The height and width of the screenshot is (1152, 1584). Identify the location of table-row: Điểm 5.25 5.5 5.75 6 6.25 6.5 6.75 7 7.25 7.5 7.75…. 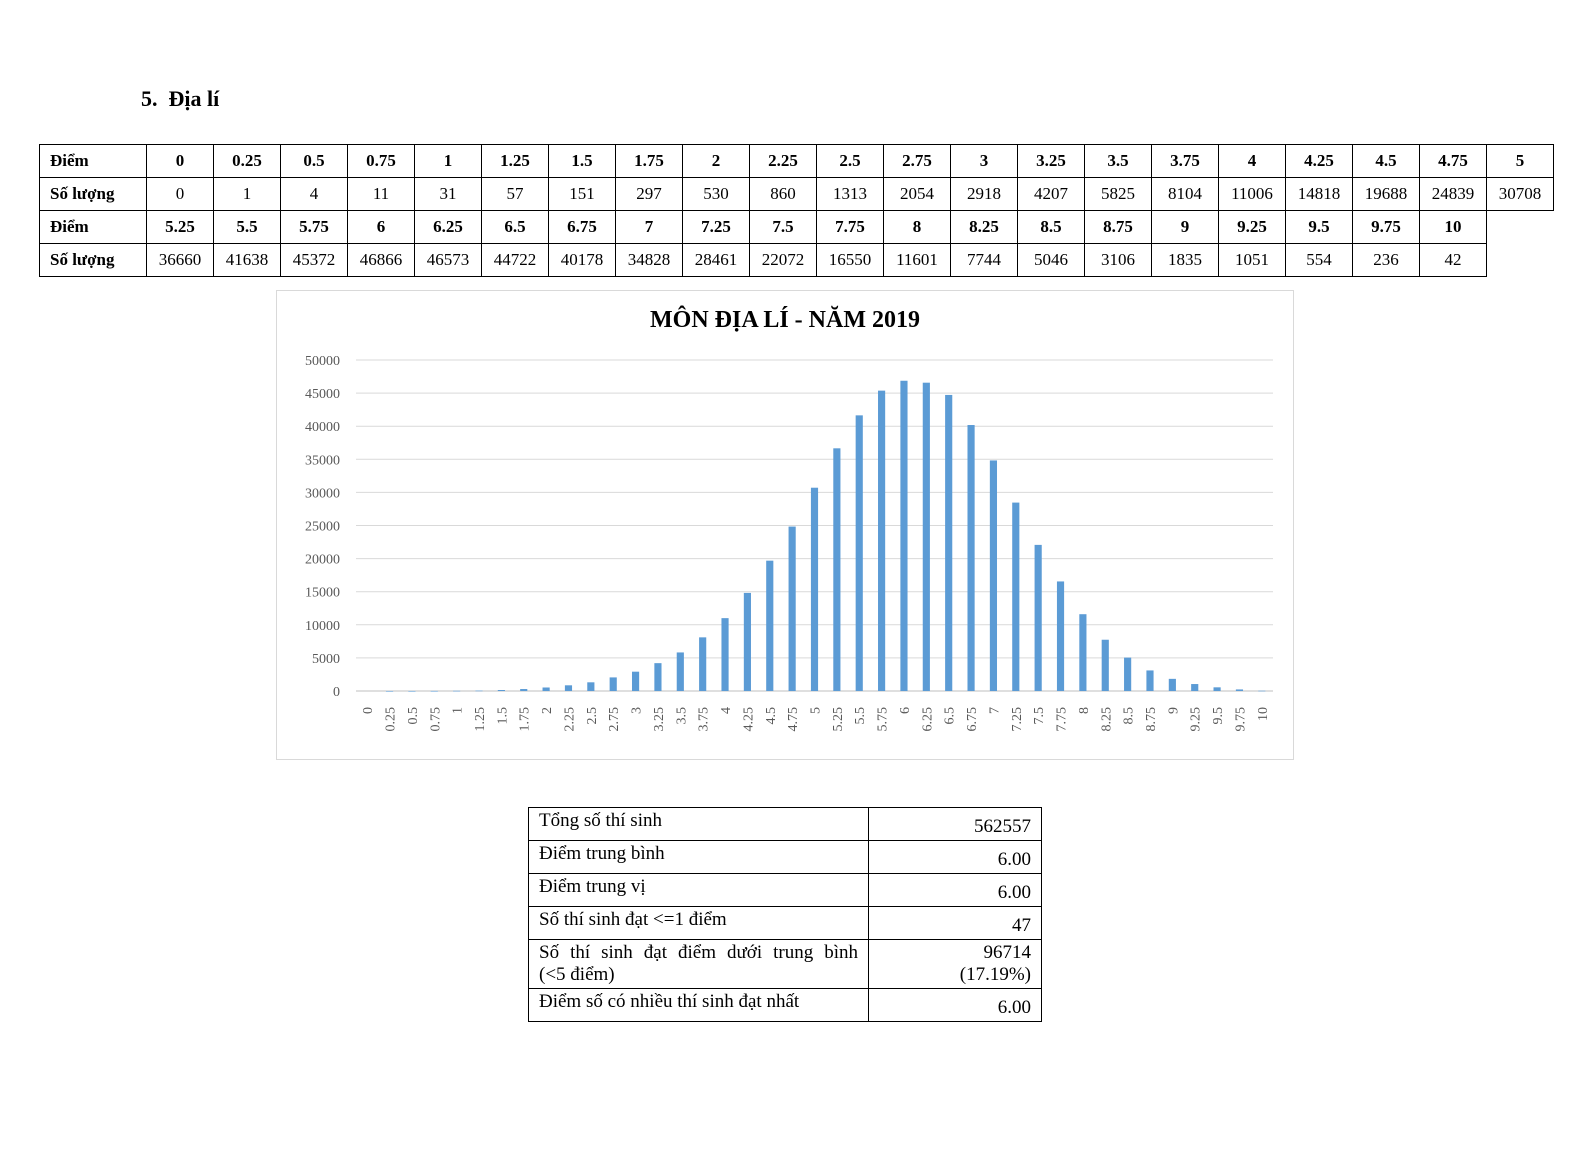
(796, 227).